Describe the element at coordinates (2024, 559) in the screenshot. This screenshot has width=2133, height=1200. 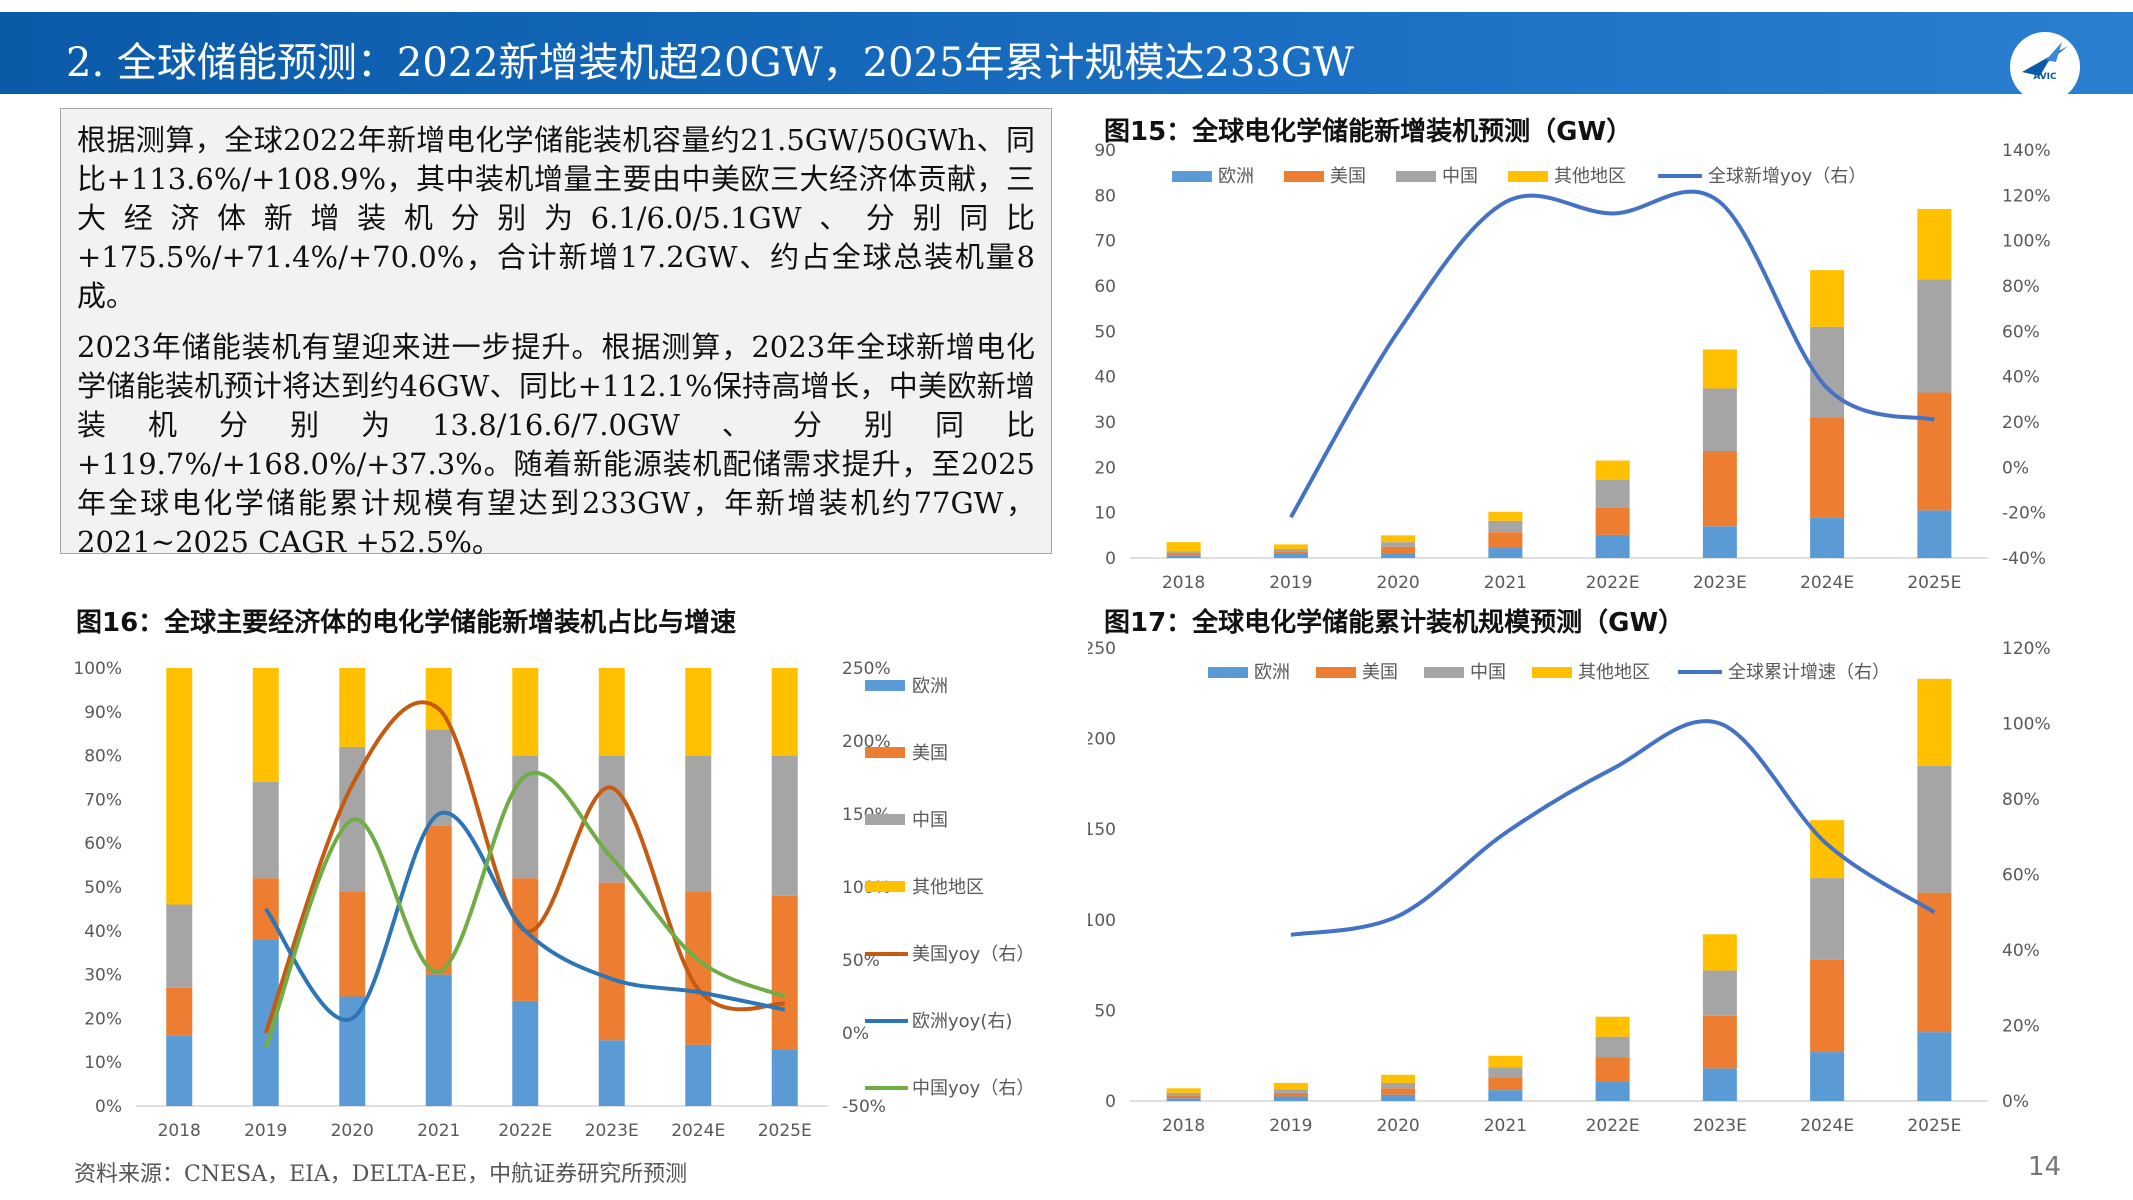
I see `y2-tick-label: -40%` at that location.